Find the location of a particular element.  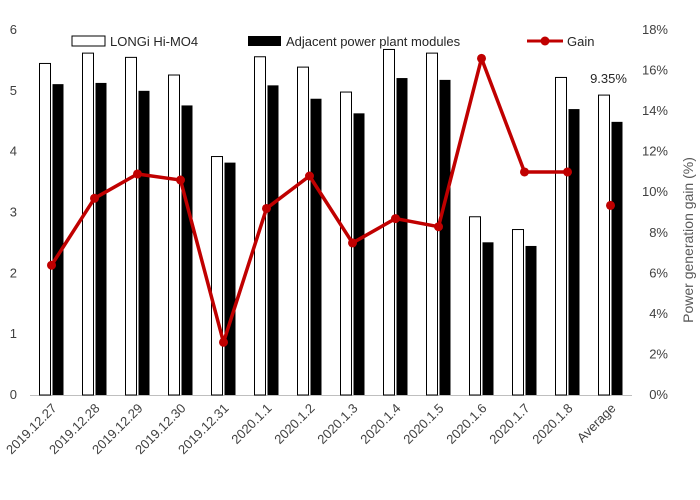

gain-point-2020.1.6 is located at coordinates (481, 58).